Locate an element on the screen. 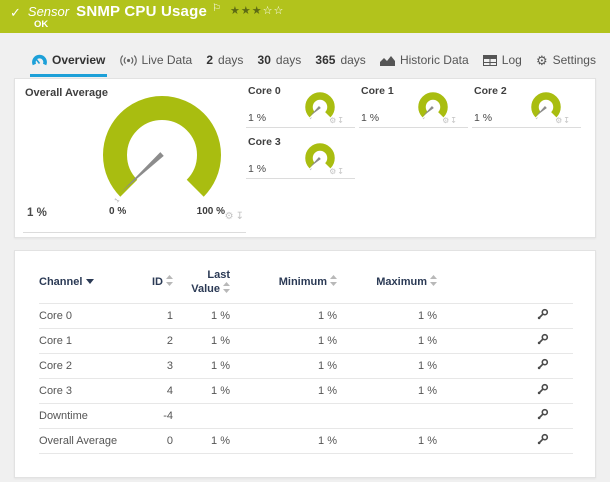 The width and height of the screenshot is (610, 482). tab-number: 2 is located at coordinates (210, 60).